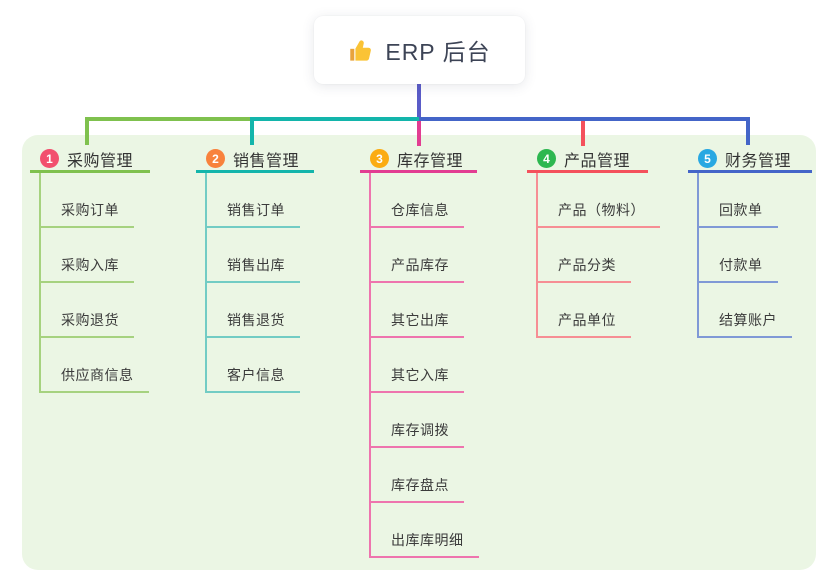 The image size is (839, 588). What do you see at coordinates (87, 255) in the screenshot?
I see `child-node: 采购入库` at bounding box center [87, 255].